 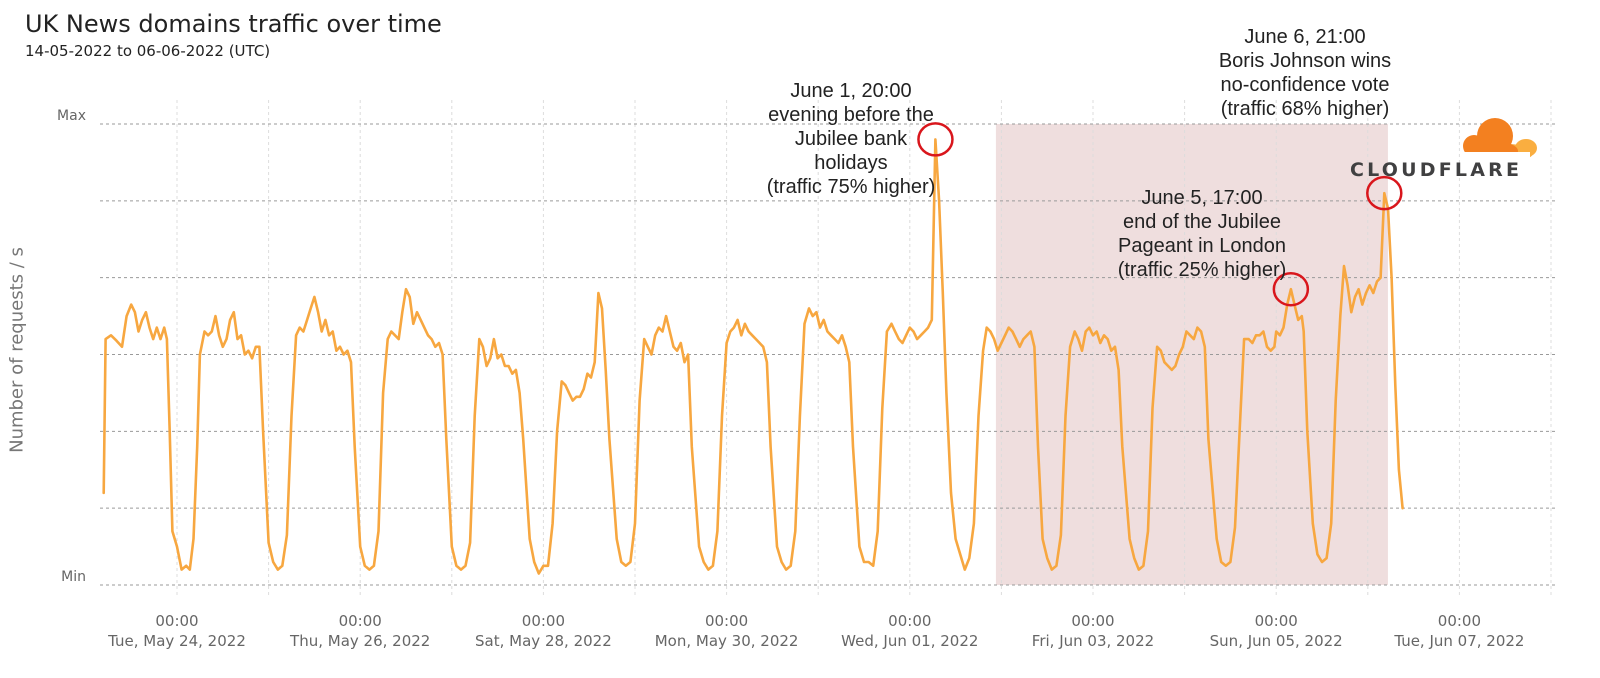 What do you see at coordinates (17, 350) in the screenshot?
I see `y-axis-label: Number of requests / s` at bounding box center [17, 350].